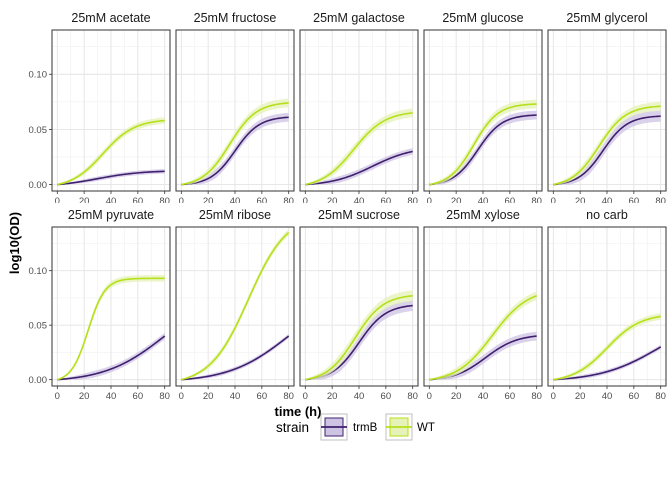  Describe the element at coordinates (349, 427) in the screenshot. I see `legend-entry-trmB: trmB` at that location.